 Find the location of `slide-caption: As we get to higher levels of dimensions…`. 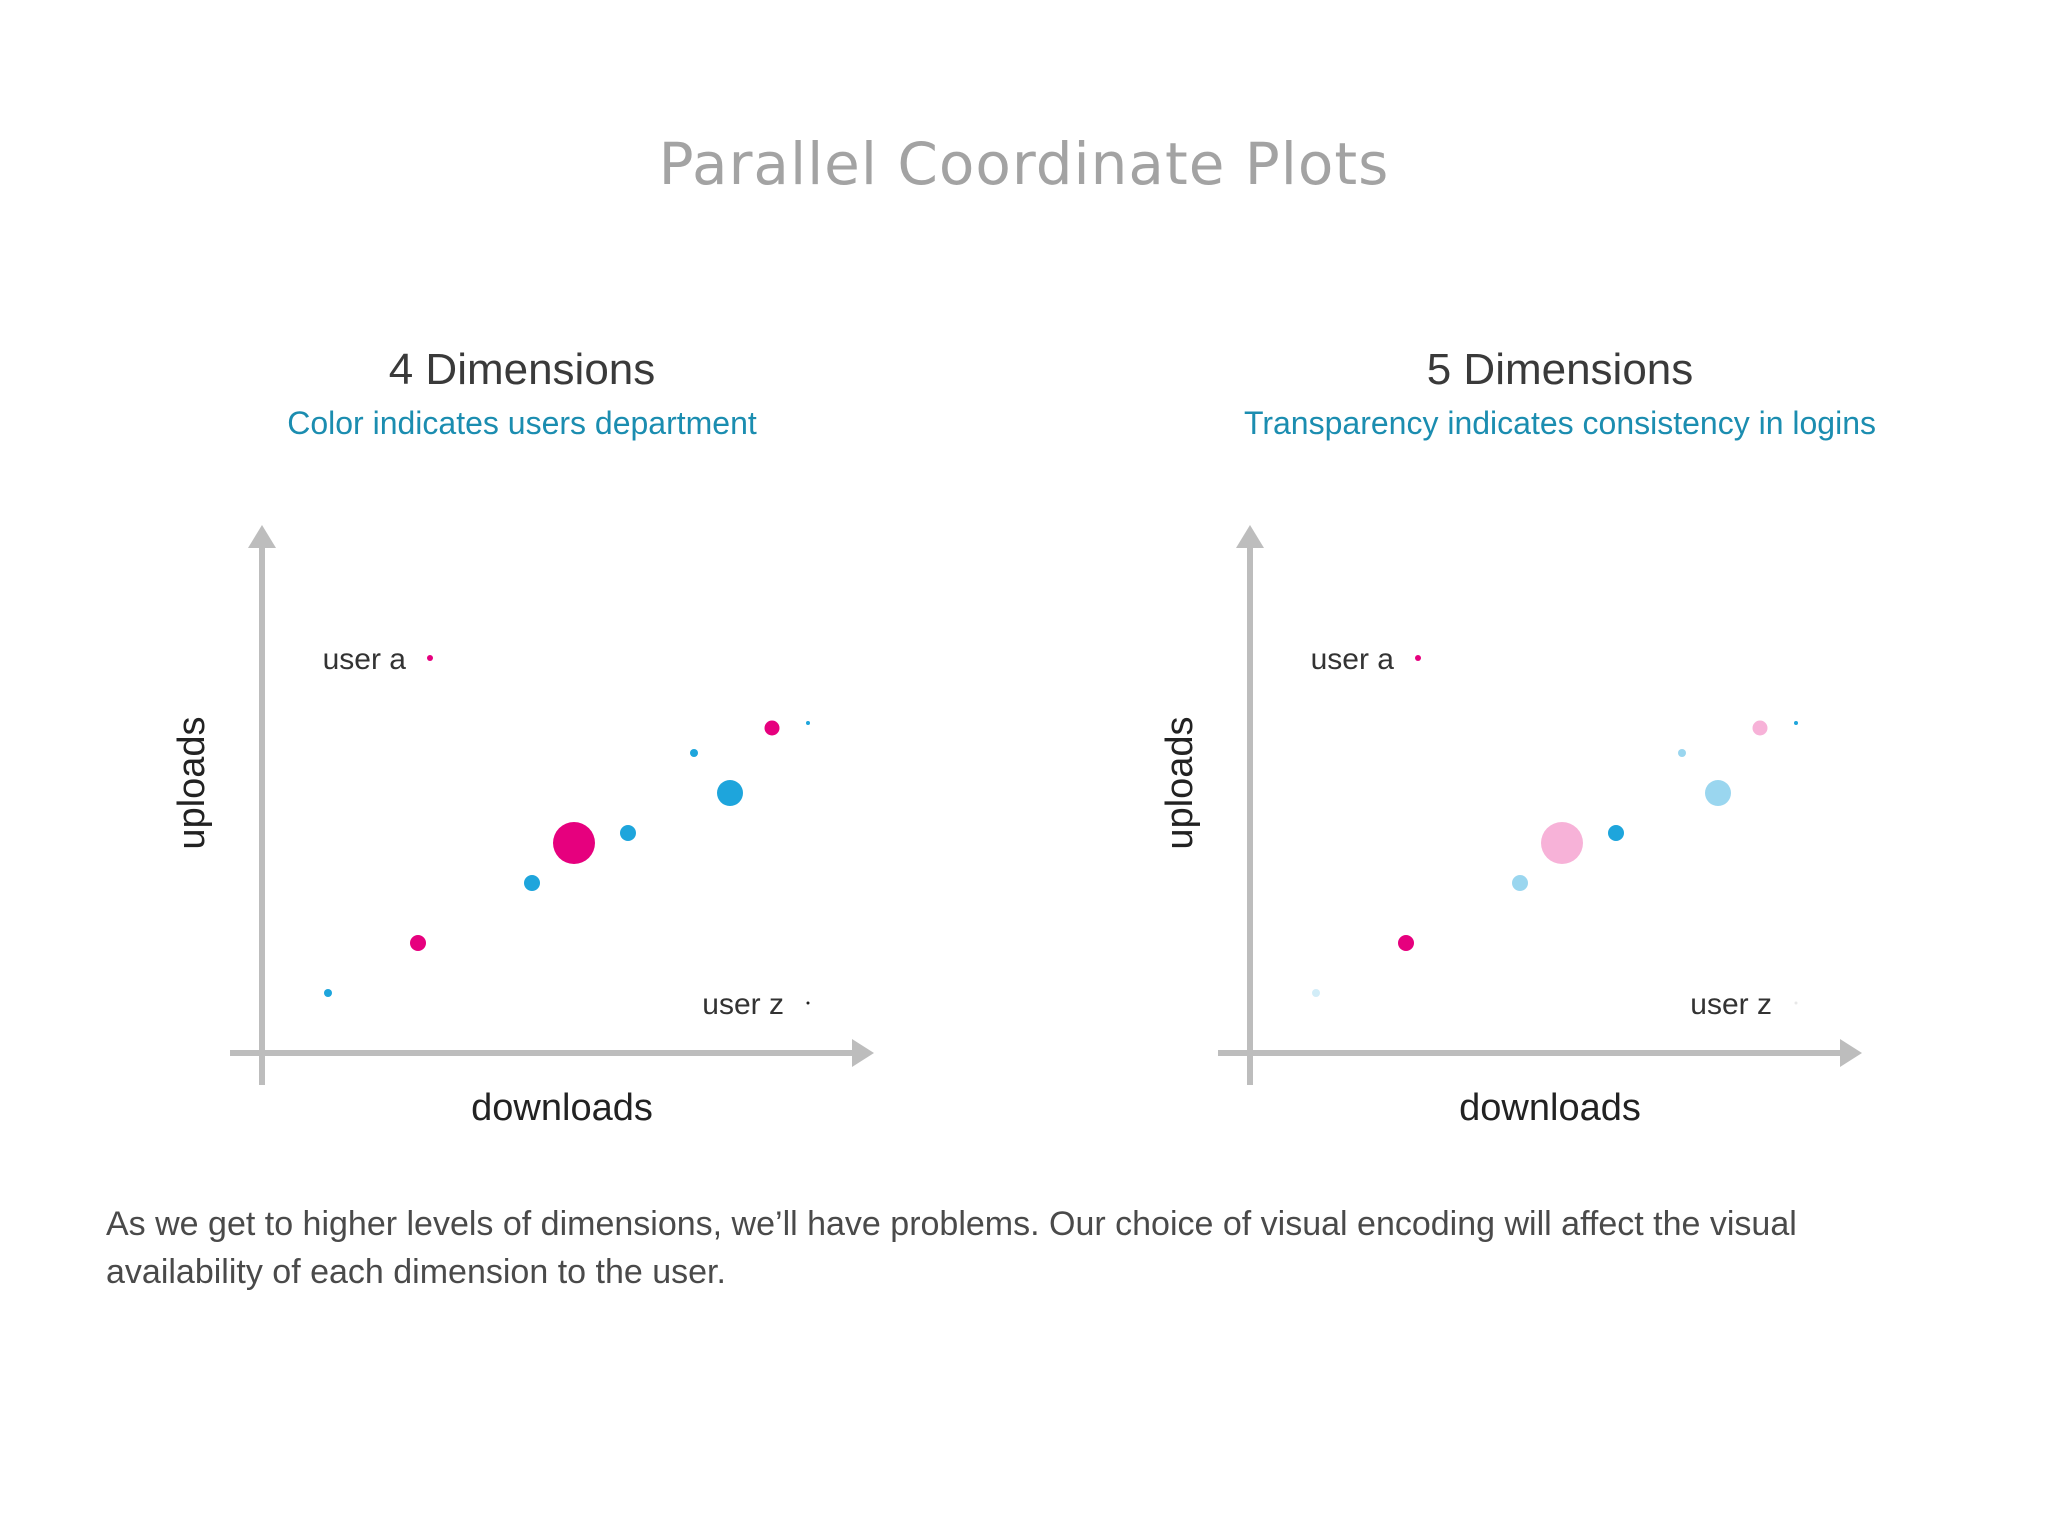

slide-caption: As we get to higher levels of dimensions… is located at coordinates (951, 1248).